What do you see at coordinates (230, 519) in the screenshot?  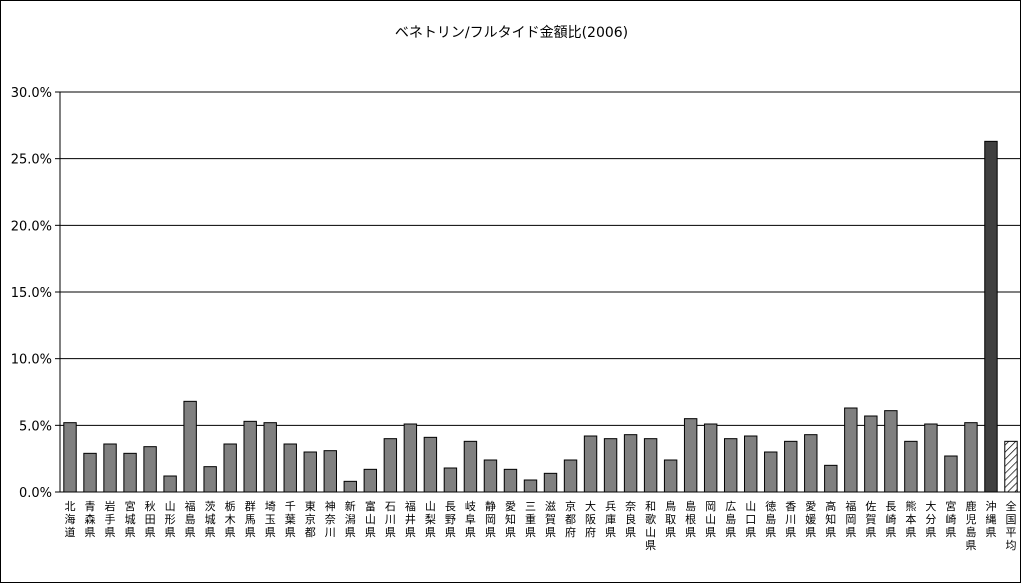 I see `x-tick-label: 栃木県` at bounding box center [230, 519].